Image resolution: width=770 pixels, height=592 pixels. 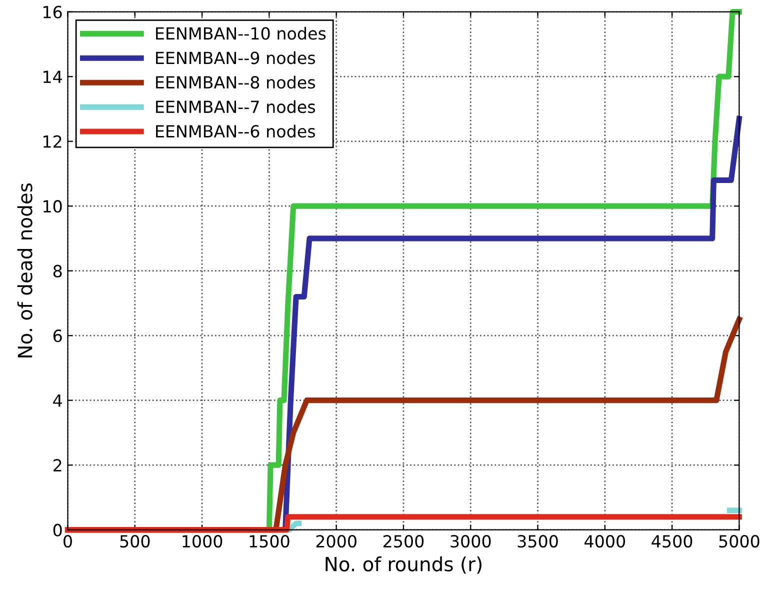 What do you see at coordinates (605, 541) in the screenshot?
I see `x-tick-label: 4000` at bounding box center [605, 541].